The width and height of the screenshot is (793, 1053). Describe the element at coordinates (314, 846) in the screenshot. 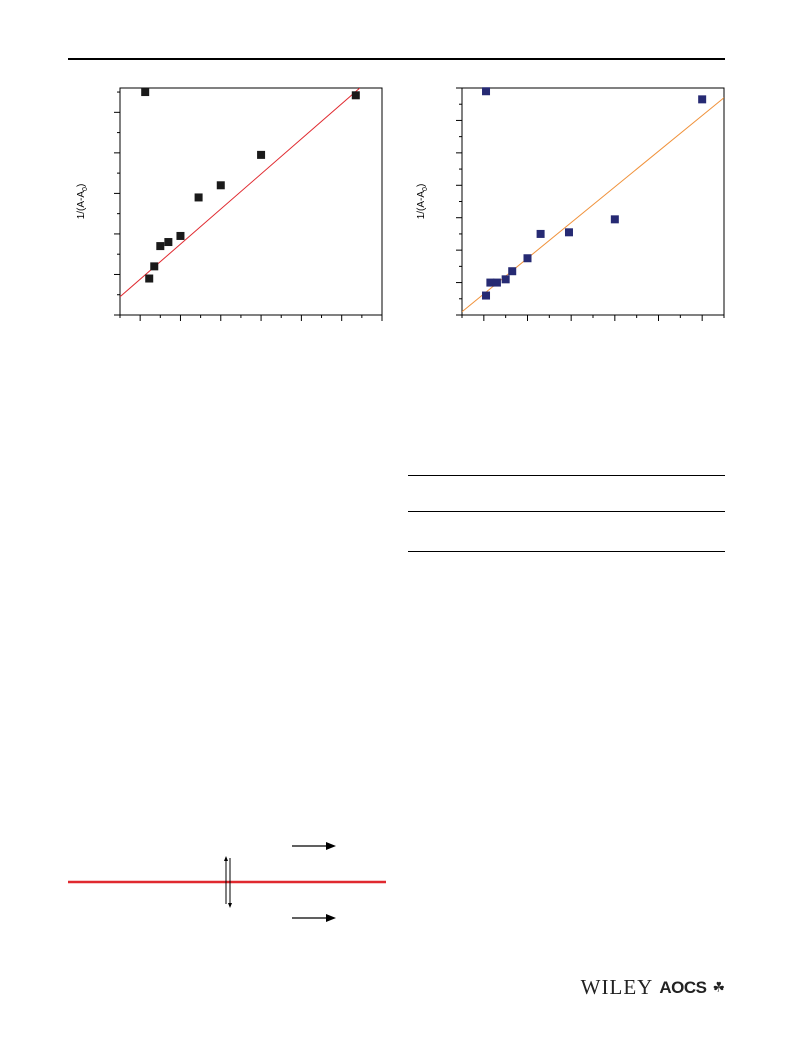

I see `arrow-upper` at that location.